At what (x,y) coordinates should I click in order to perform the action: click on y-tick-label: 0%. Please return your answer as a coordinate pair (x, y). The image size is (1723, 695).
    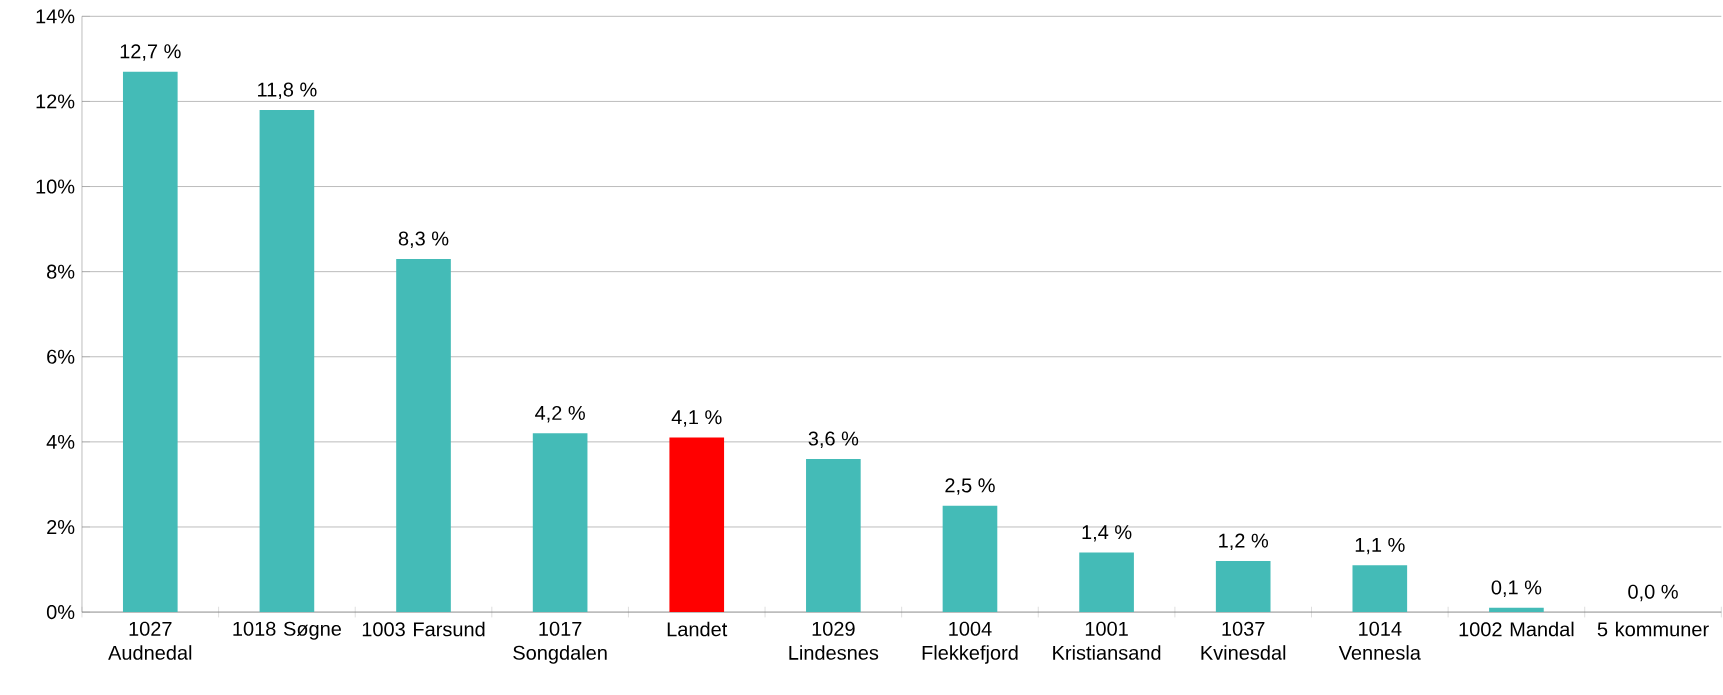
    Looking at the image, I should click on (60, 612).